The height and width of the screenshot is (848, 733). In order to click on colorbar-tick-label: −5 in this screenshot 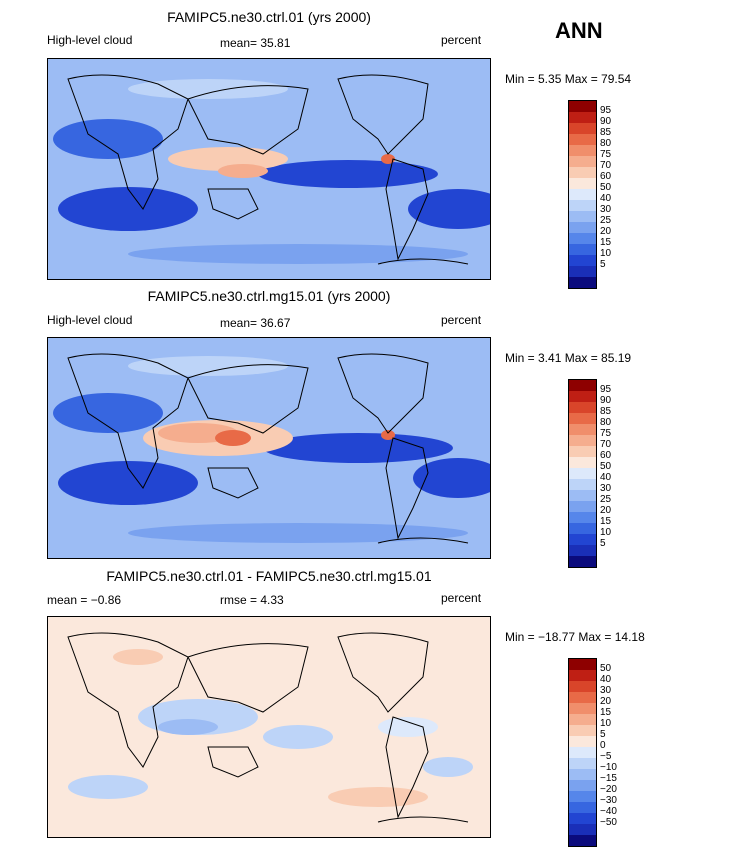, I will do `click(606, 756)`.